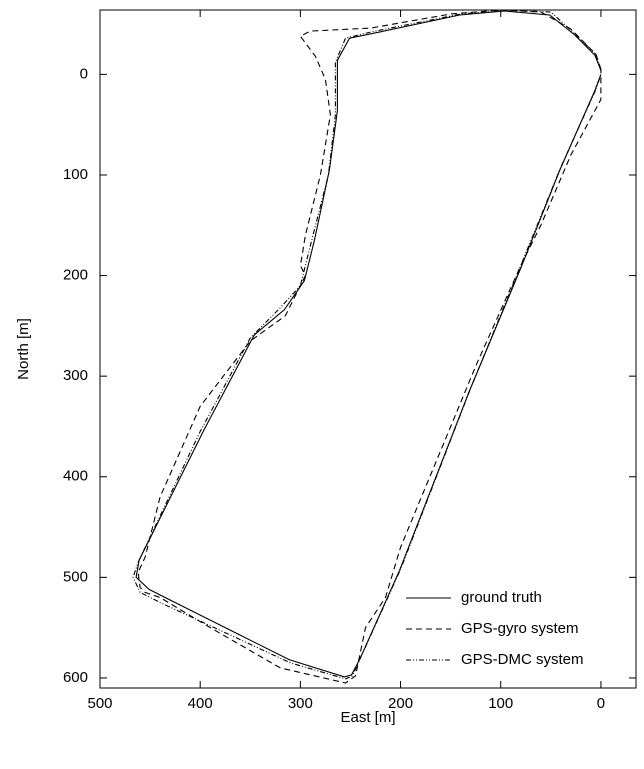  Describe the element at coordinates (500, 703) in the screenshot. I see `x-tick-label: 100` at that location.